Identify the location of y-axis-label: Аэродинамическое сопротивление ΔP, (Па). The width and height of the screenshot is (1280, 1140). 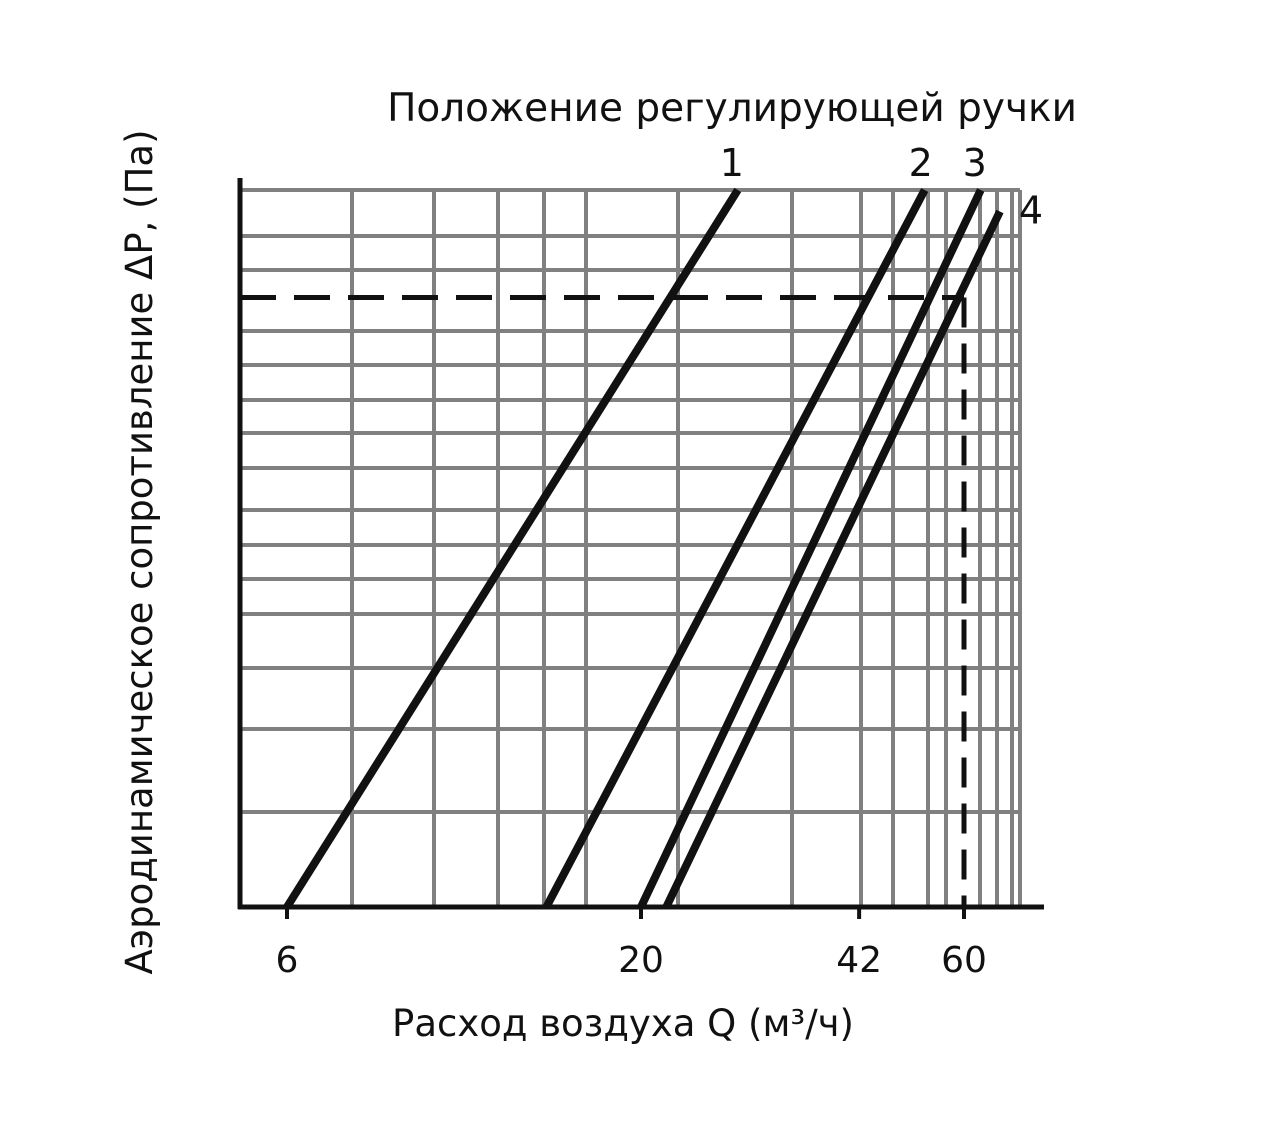
(139, 551).